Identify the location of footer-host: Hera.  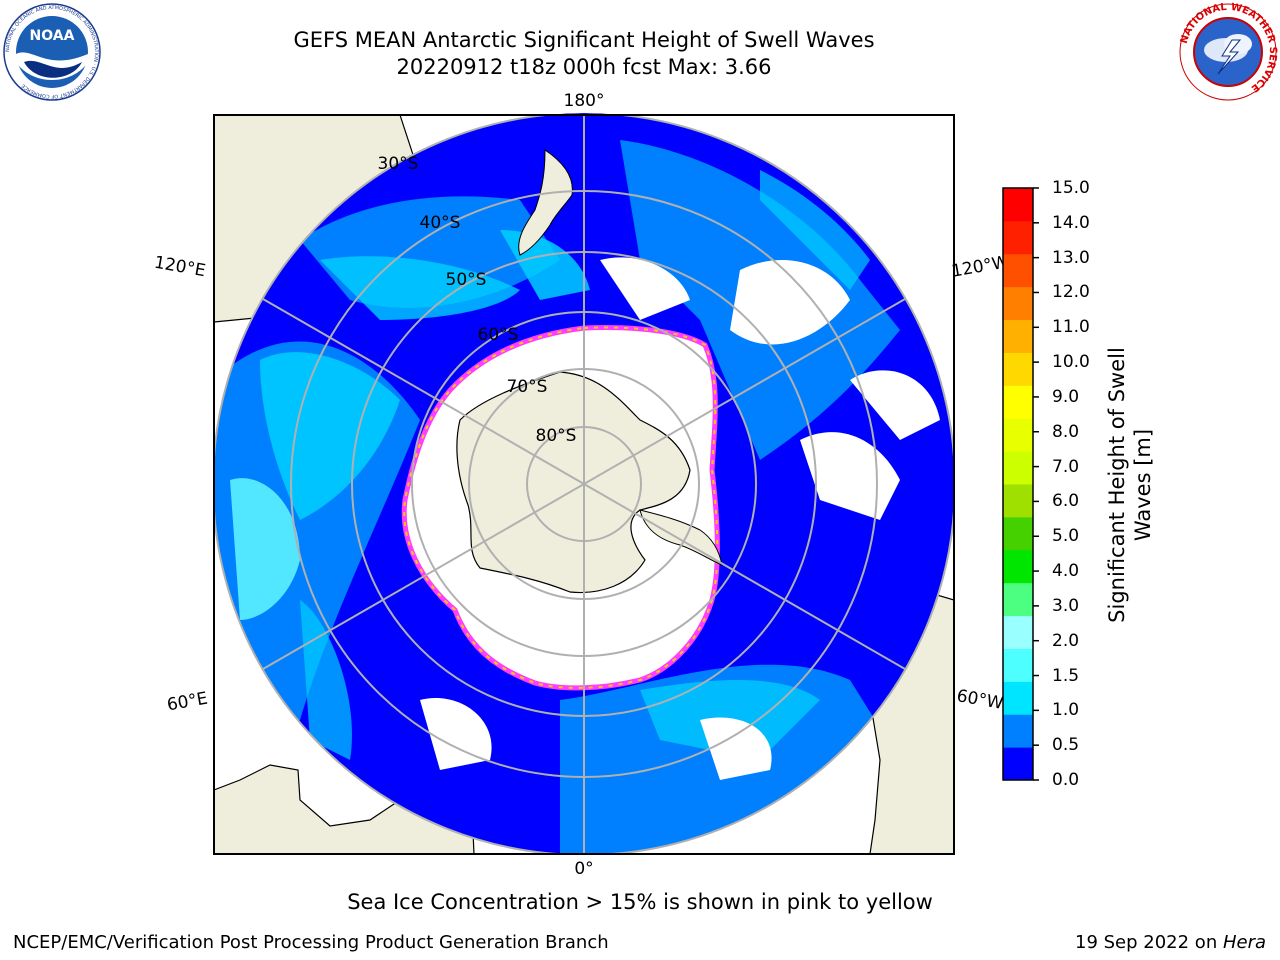
(1244, 942).